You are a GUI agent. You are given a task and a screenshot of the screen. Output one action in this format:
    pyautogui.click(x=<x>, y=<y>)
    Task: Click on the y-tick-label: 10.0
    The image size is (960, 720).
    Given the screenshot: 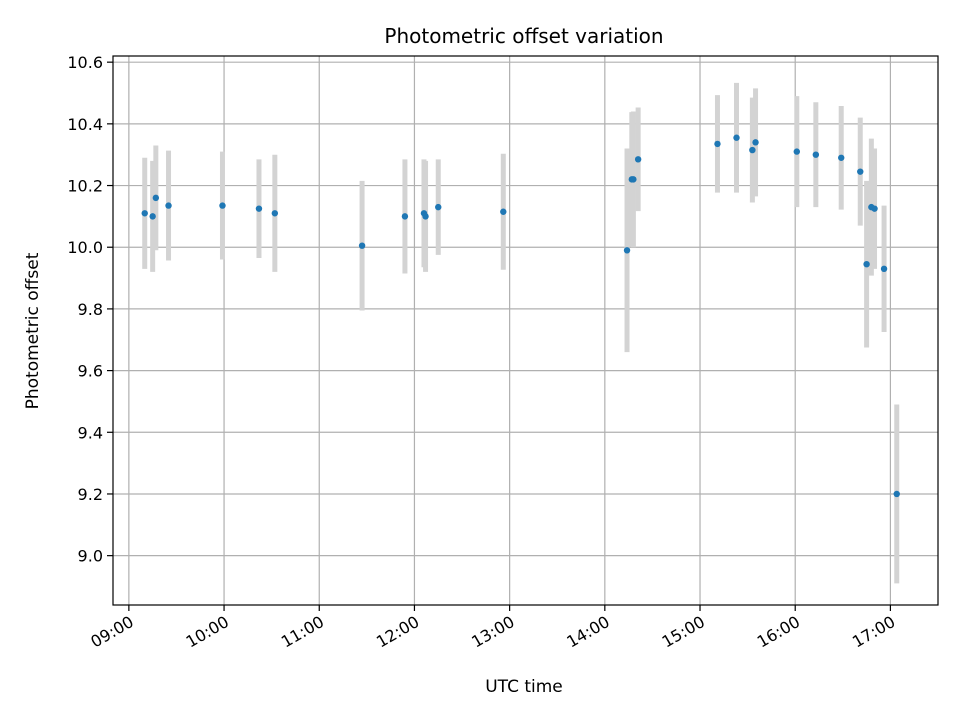 What is the action you would take?
    pyautogui.click(x=85, y=247)
    